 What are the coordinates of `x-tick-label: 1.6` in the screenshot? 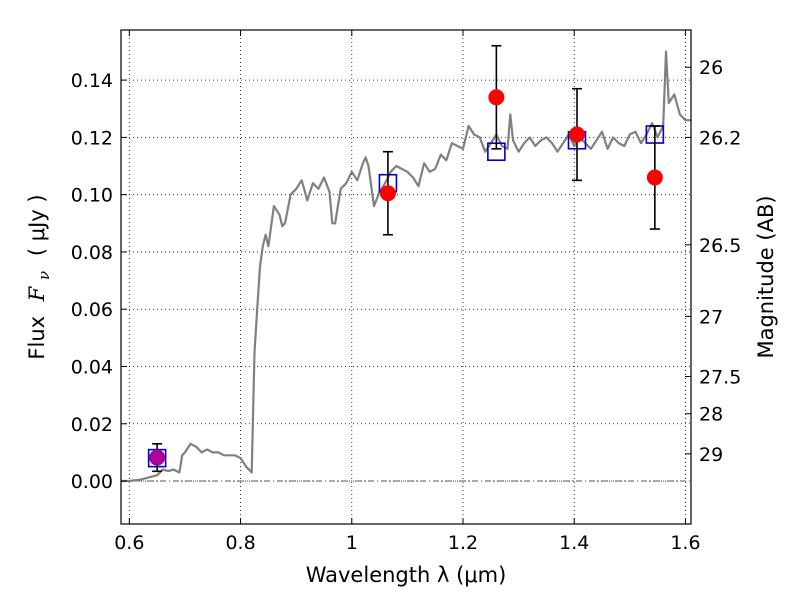 It's located at (685, 543).